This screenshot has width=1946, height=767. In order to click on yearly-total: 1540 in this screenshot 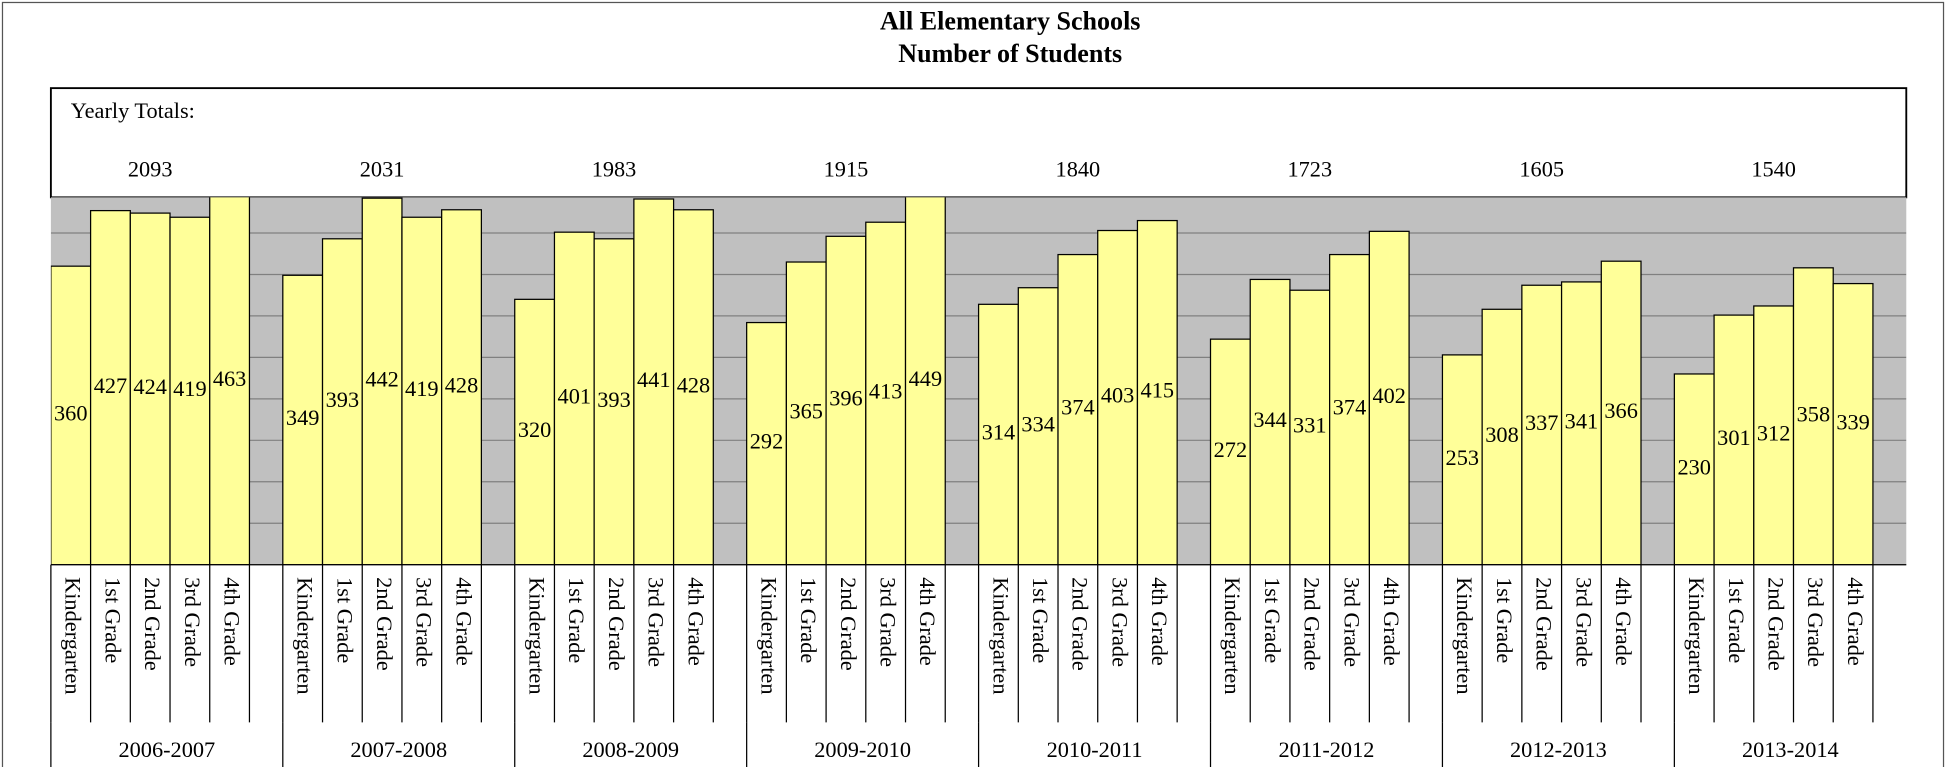, I will do `click(1773, 168)`.